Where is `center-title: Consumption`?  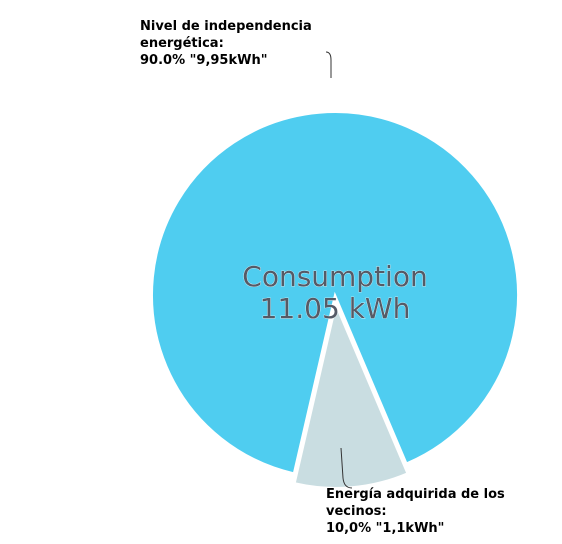
center-title: Consumption is located at coordinates (334, 276).